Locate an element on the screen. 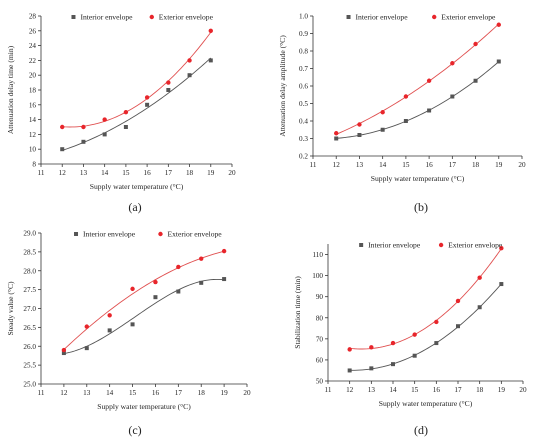  x-tick-label: 15 is located at coordinates (415, 390).